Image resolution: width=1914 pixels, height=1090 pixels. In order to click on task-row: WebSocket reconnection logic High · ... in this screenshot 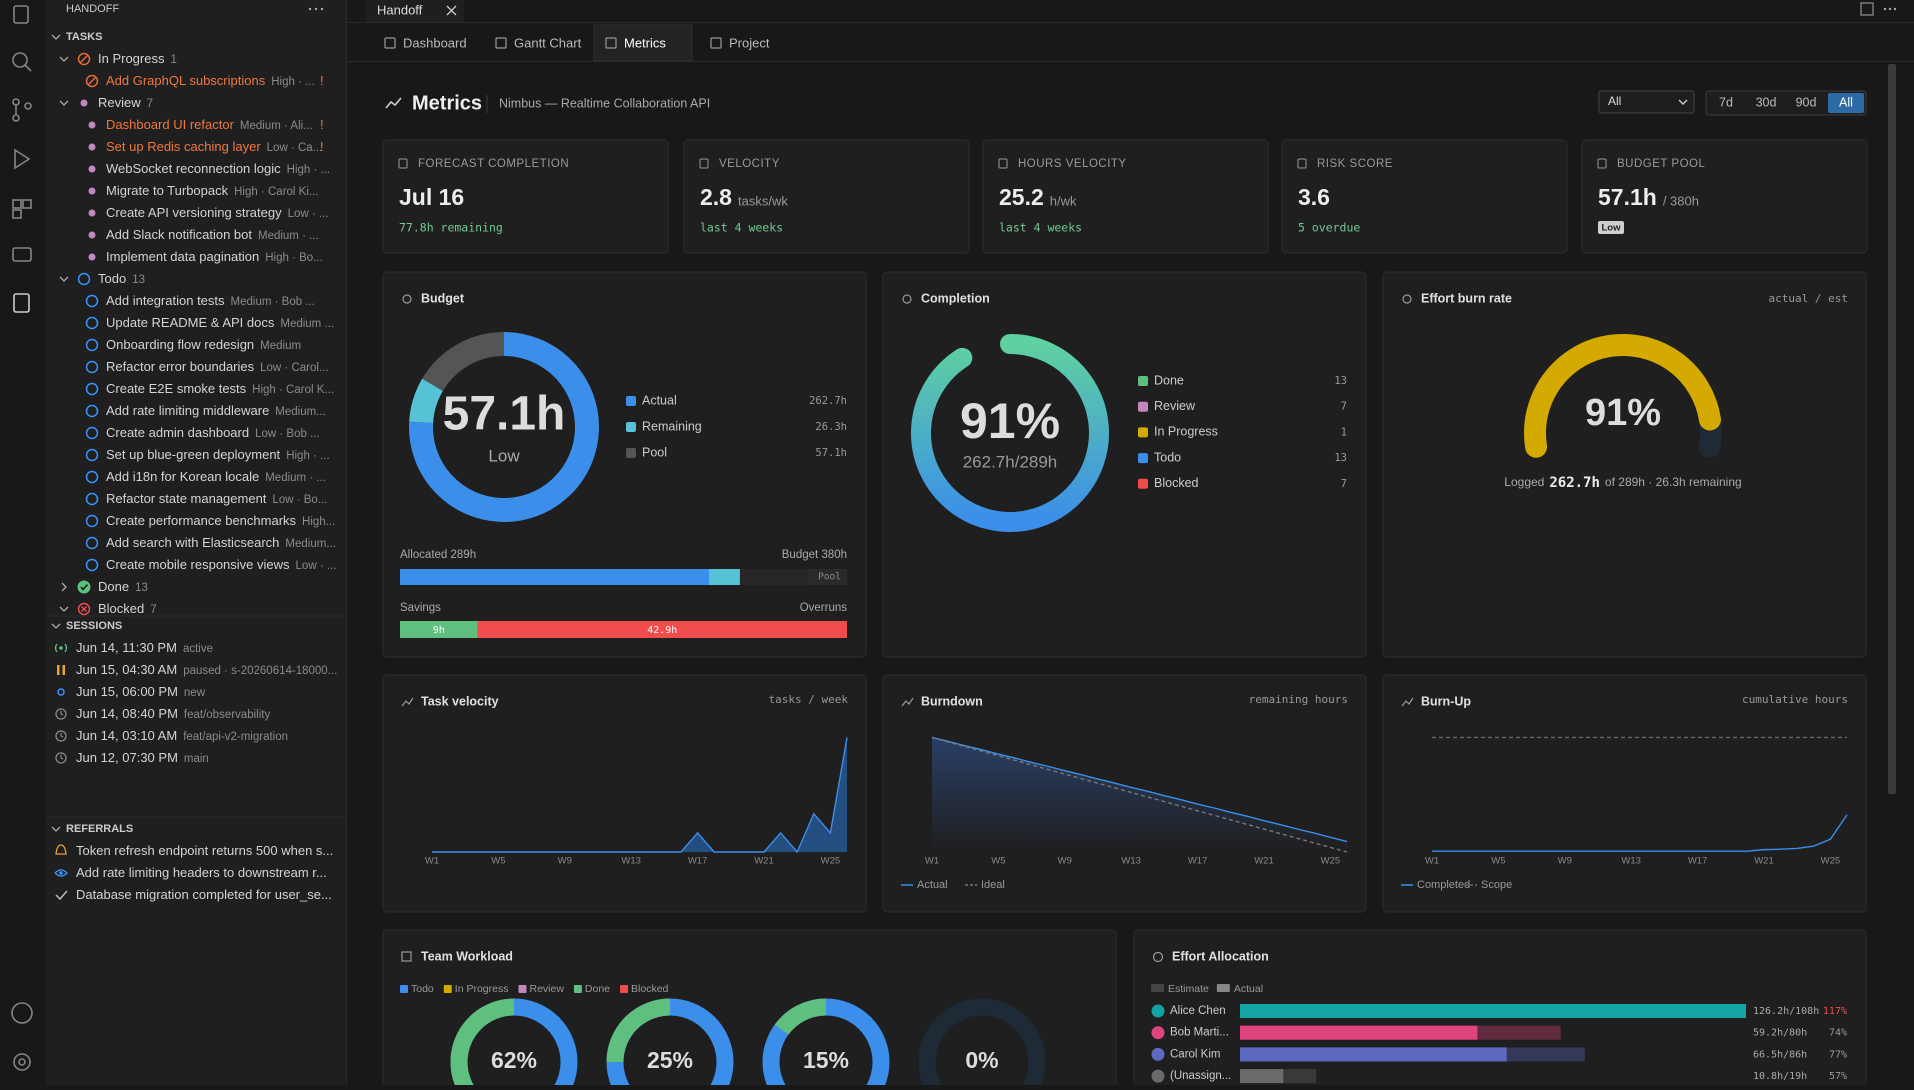, I will do `click(236, 169)`.